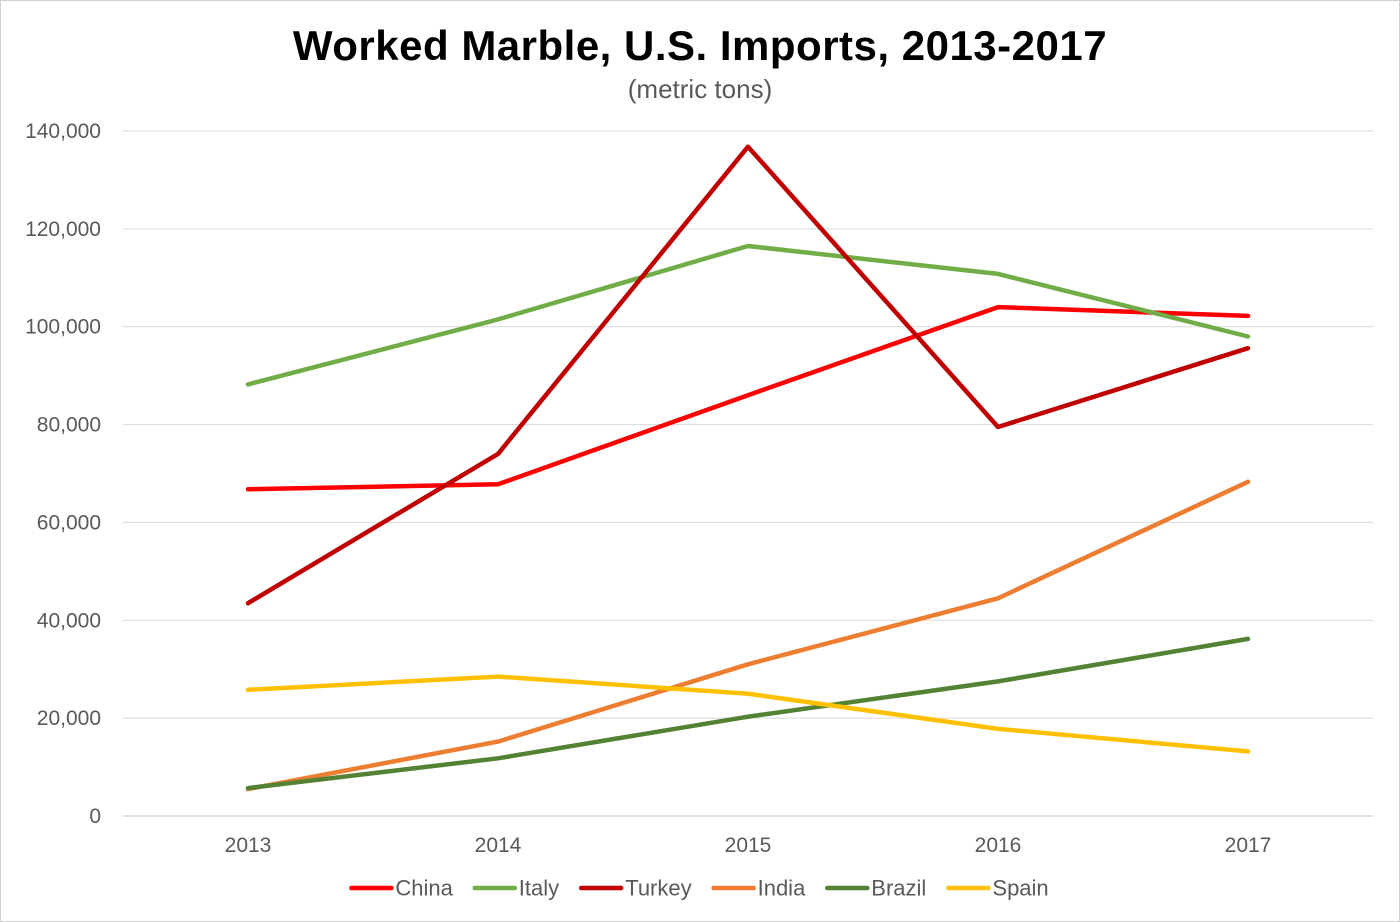 The width and height of the screenshot is (1400, 922). Describe the element at coordinates (63, 229) in the screenshot. I see `y-tick-label: 120,000` at that location.